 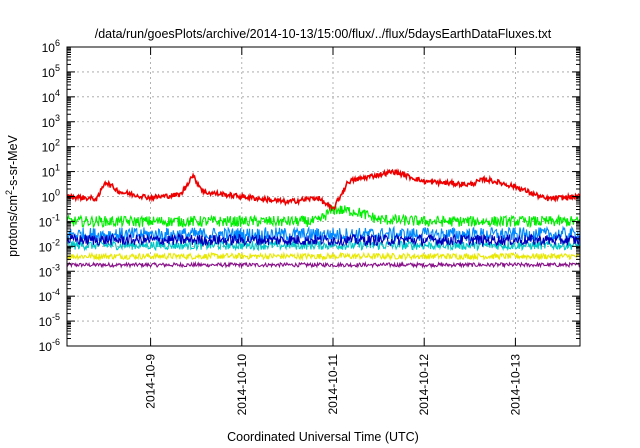 I want to click on y-tick-label-exponent: 3, so click(x=57, y=118).